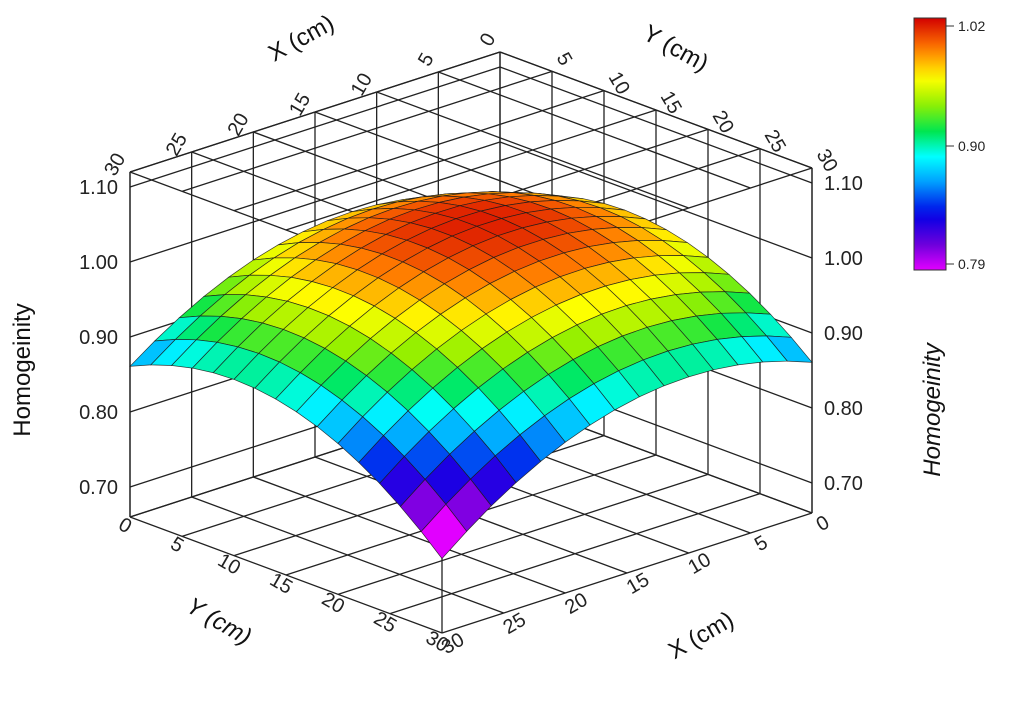 The width and height of the screenshot is (1009, 720). Describe the element at coordinates (930, 144) in the screenshot. I see `colorbar-gradient` at that location.